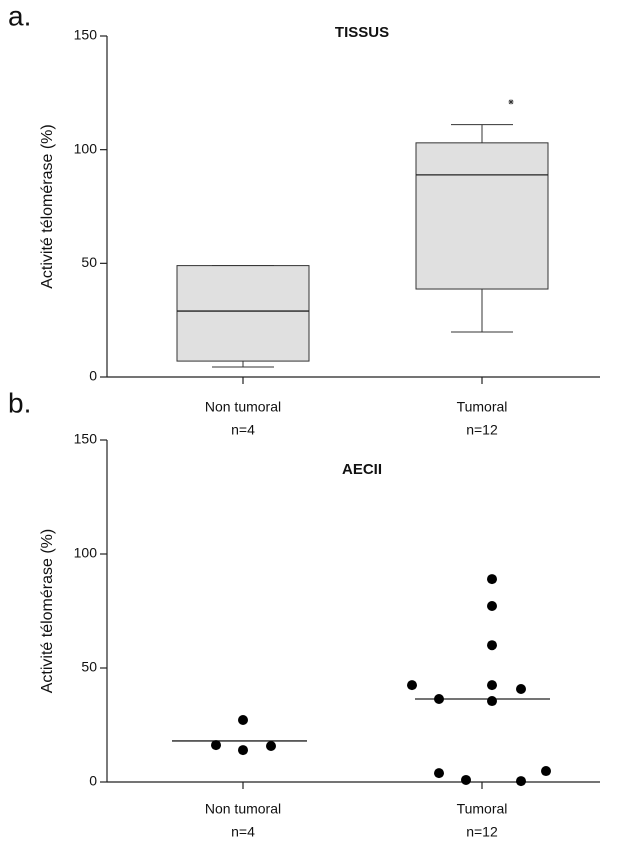 The image size is (622, 845). Describe the element at coordinates (511, 102) in the screenshot. I see `outlier` at that location.